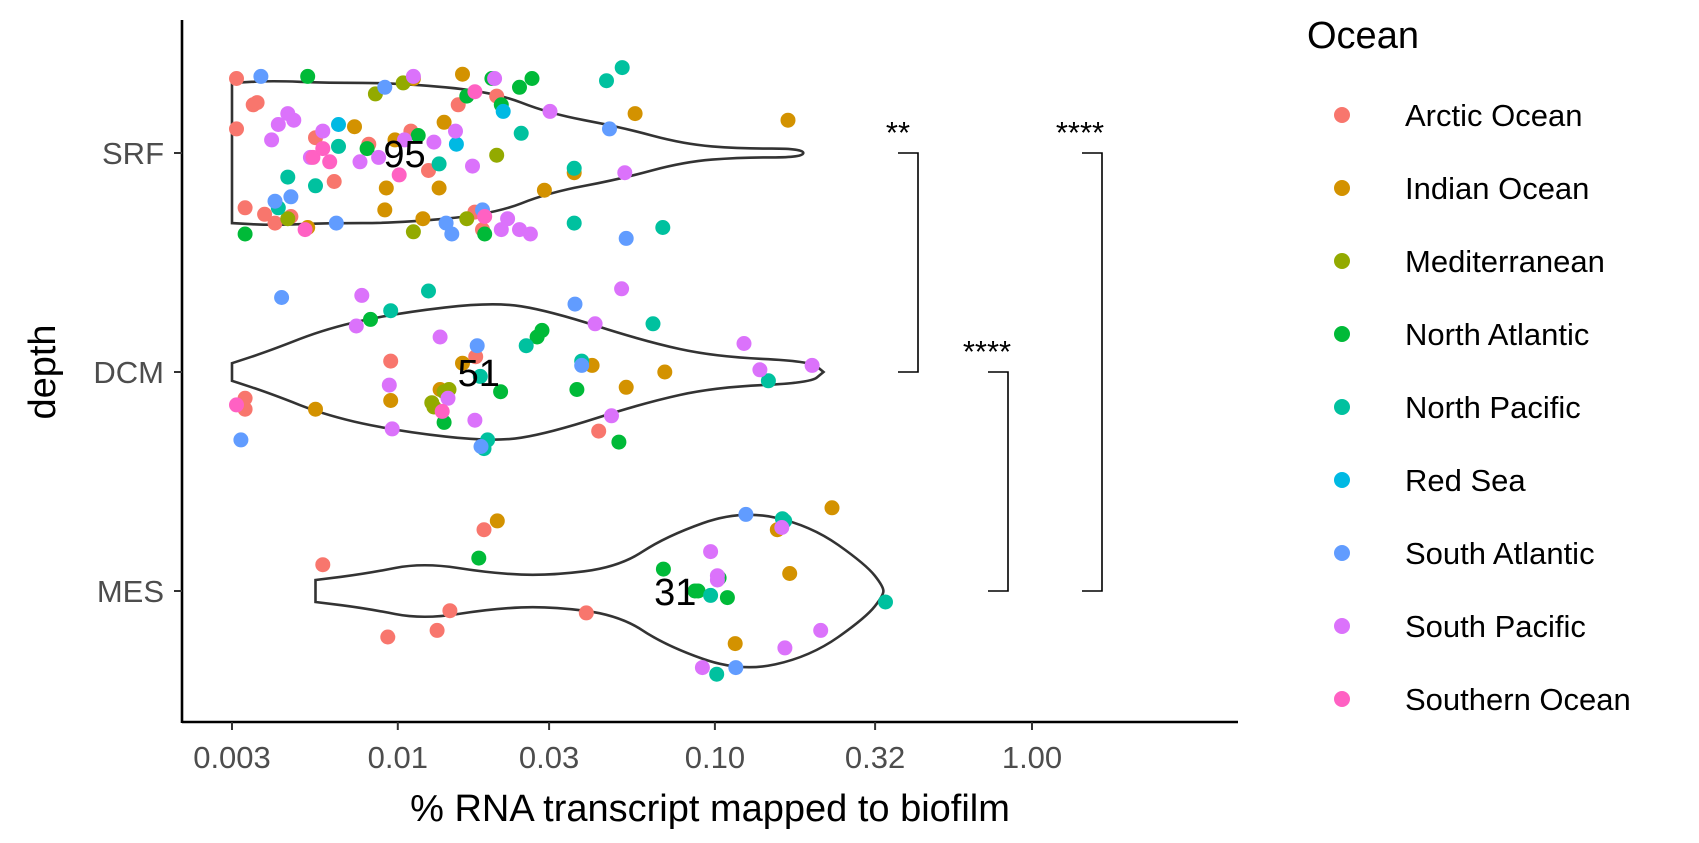  I want to click on legend-label: South Atlantic, so click(1500, 553).